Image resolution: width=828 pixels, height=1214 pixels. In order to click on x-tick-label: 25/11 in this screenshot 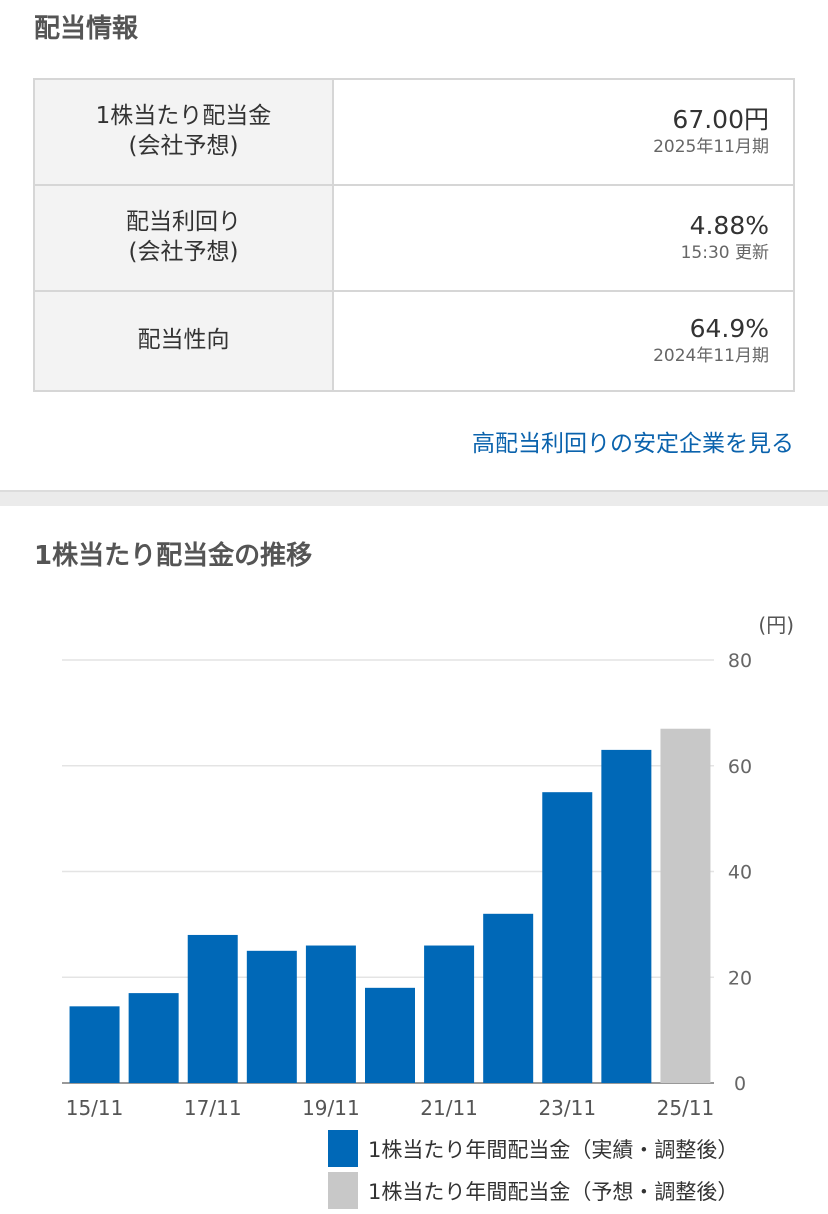, I will do `click(686, 1108)`.